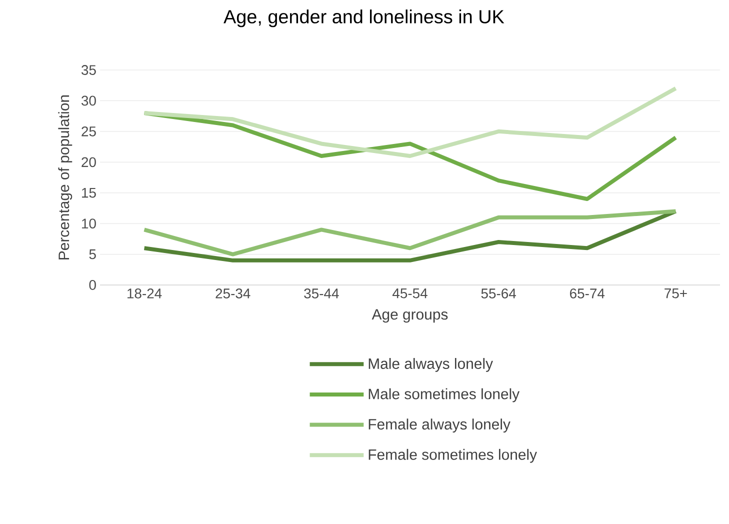 This screenshot has width=729, height=524. What do you see at coordinates (410, 293) in the screenshot?
I see `x-tick-label: 45-54` at bounding box center [410, 293].